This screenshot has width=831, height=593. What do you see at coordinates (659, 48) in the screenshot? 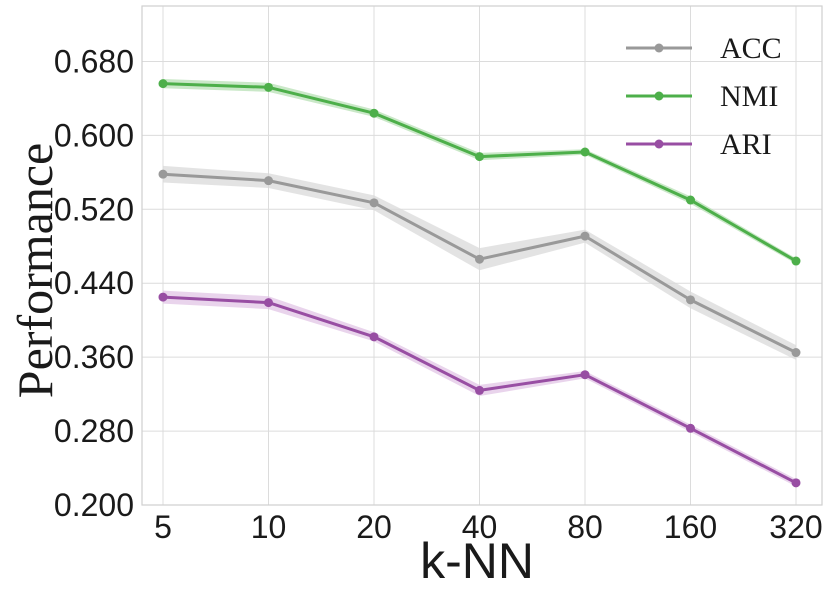
I see `acc-legend-marker` at bounding box center [659, 48].